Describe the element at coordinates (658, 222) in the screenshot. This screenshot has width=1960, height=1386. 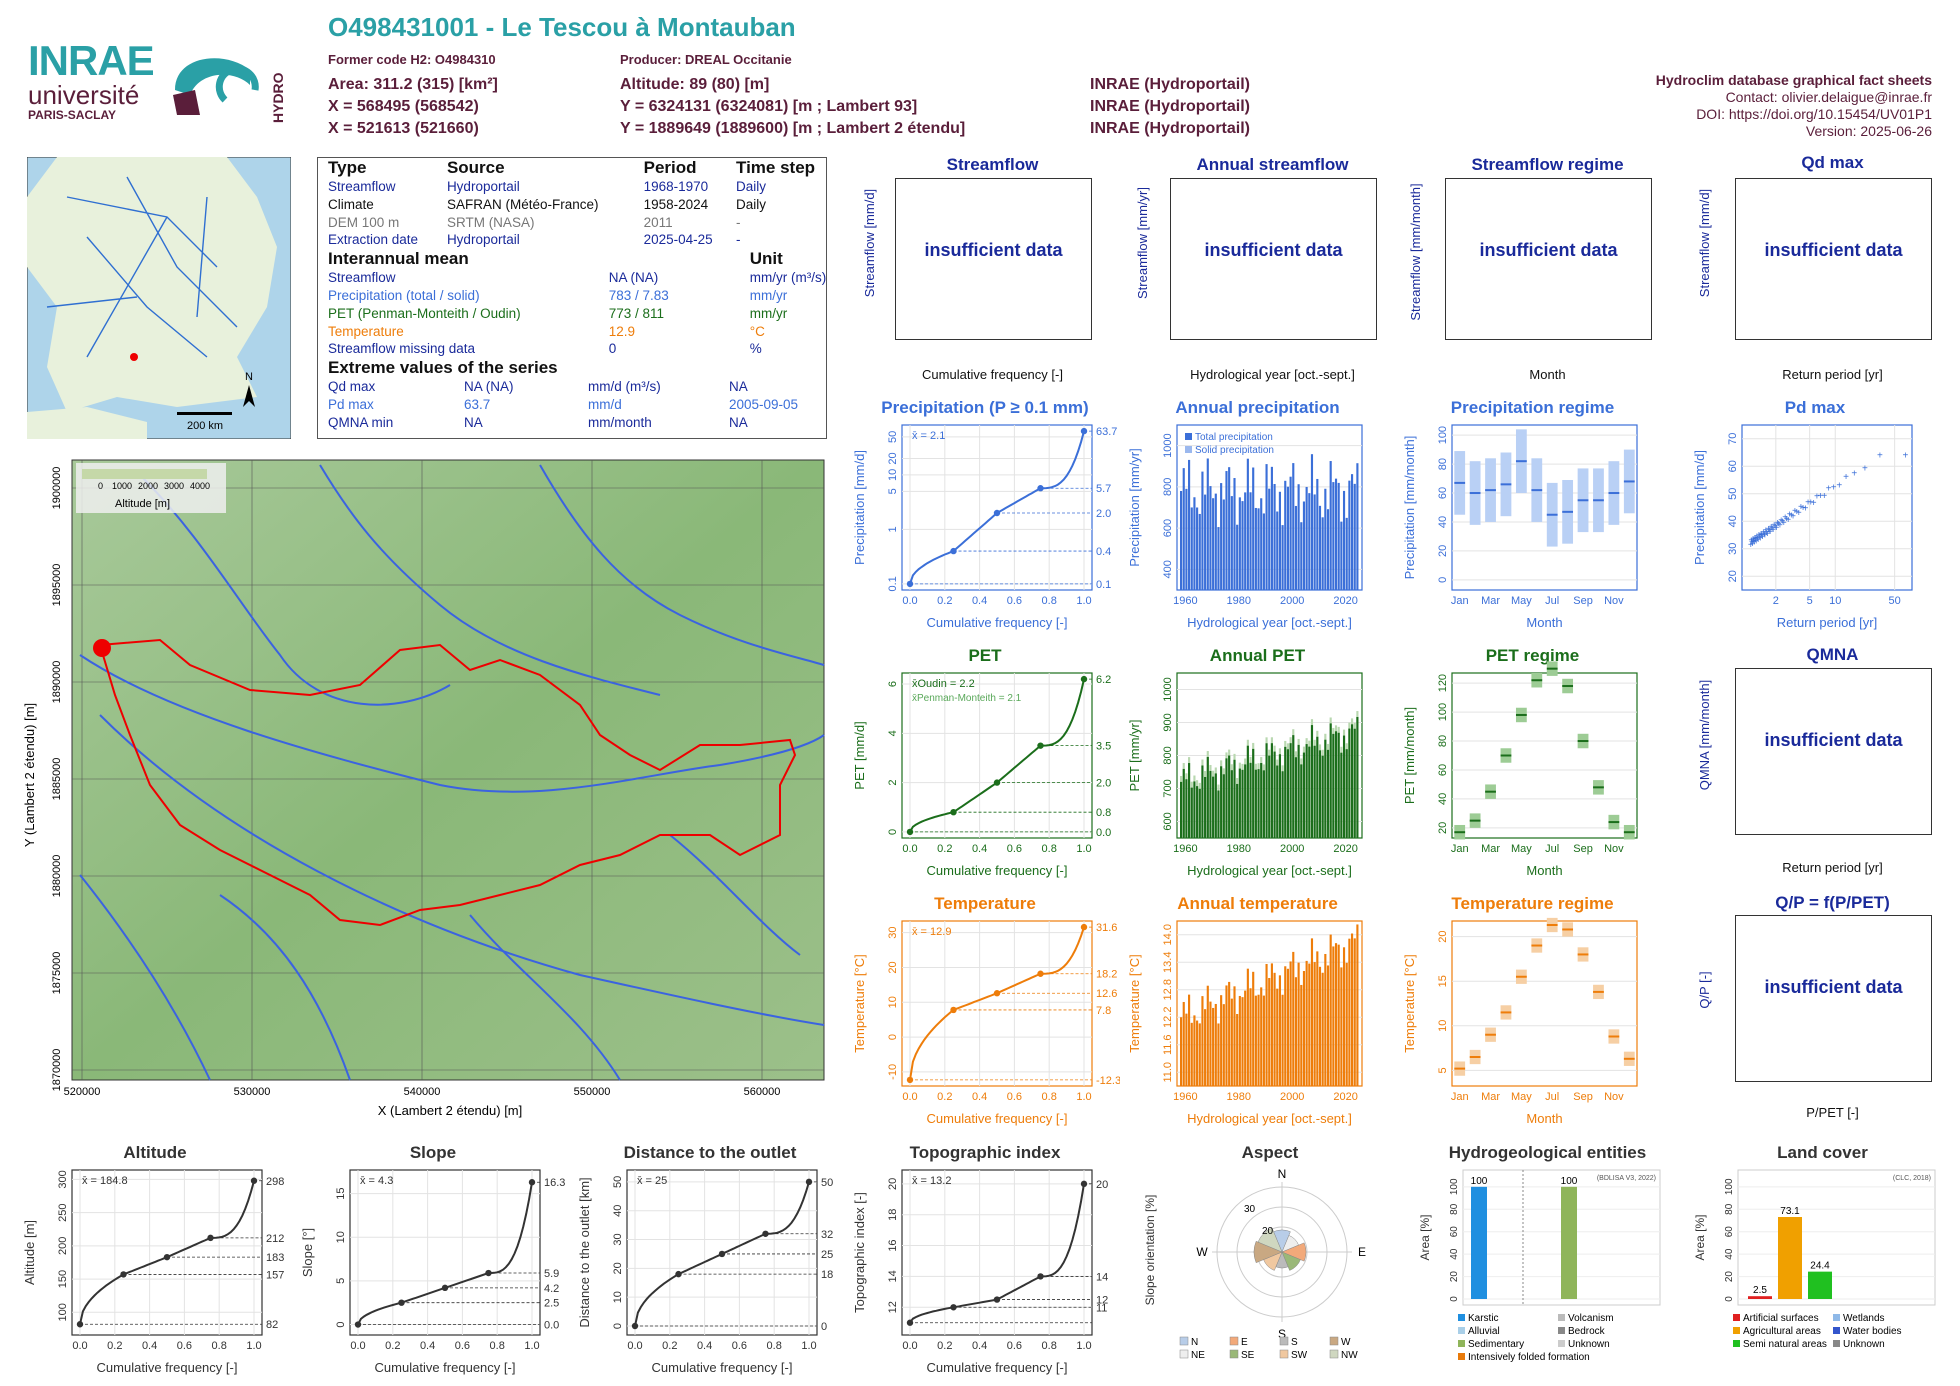
I see `cell: 2011` at that location.